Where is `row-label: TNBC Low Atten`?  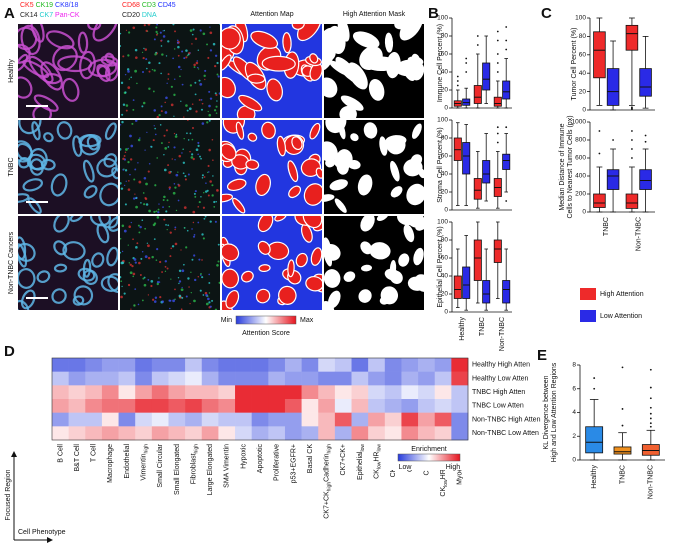 row-label: TNBC Low Atten is located at coordinates (498, 406).